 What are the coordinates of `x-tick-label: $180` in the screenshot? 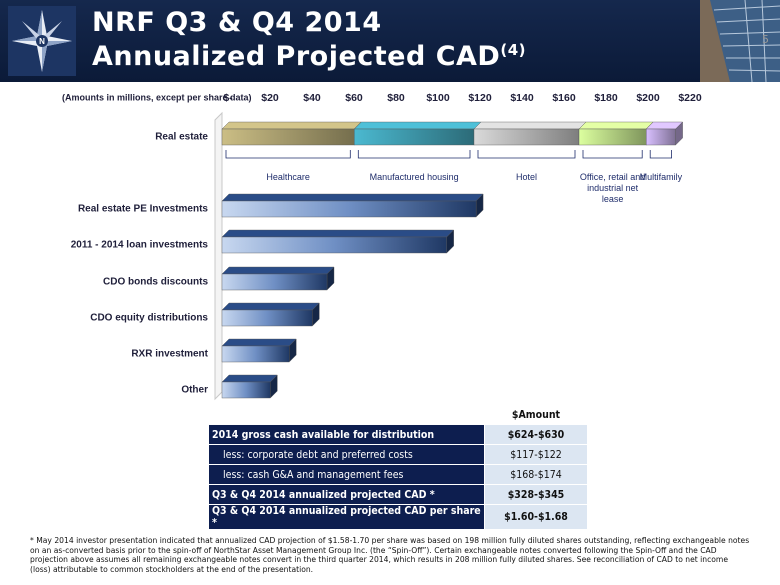 It's located at (606, 98).